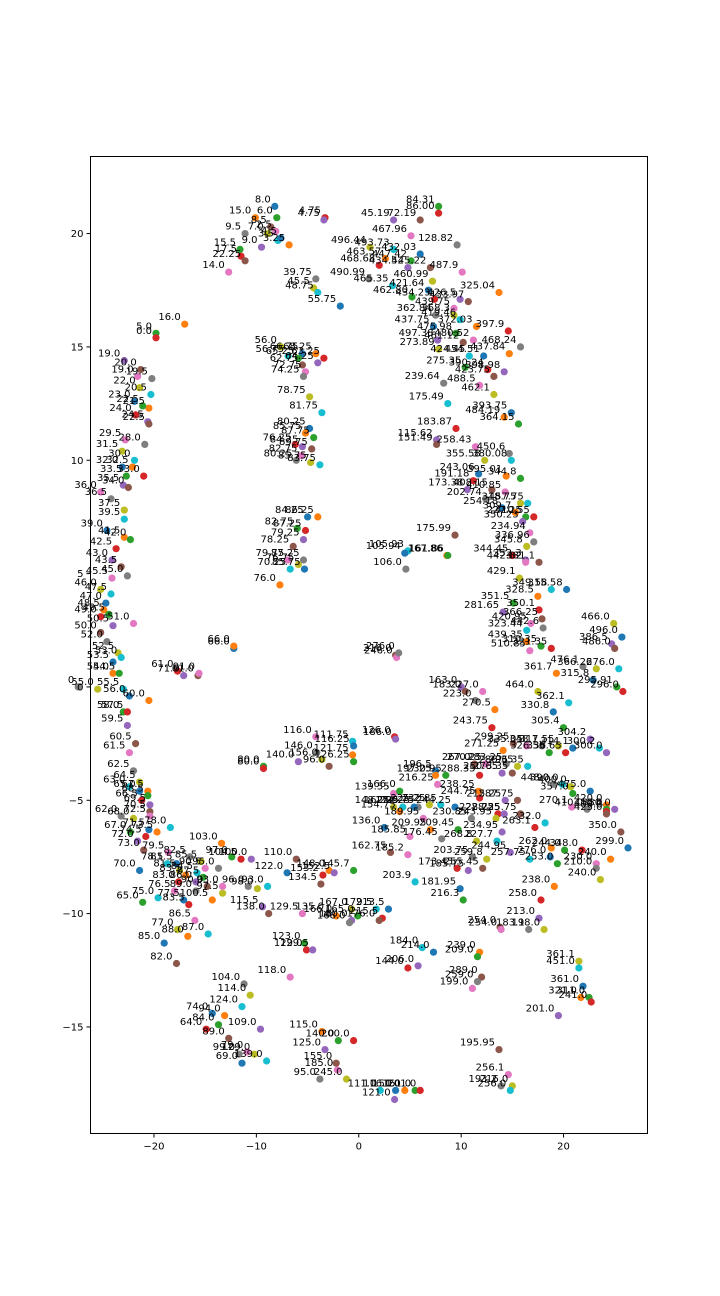  Describe the element at coordinates (371, 279) in the screenshot. I see `point-label: 465.35` at that location.